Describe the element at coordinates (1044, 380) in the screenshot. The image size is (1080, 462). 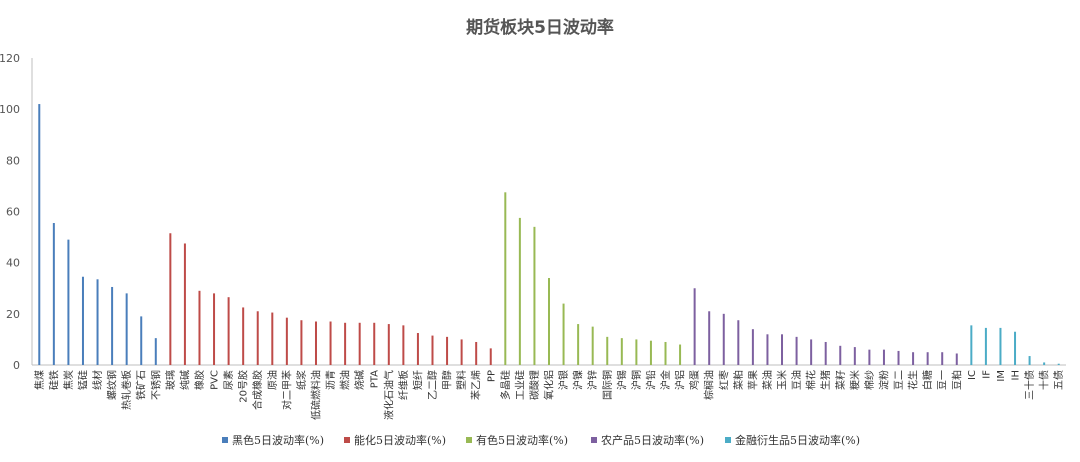
I see `x-tick-label: 十债` at that location.